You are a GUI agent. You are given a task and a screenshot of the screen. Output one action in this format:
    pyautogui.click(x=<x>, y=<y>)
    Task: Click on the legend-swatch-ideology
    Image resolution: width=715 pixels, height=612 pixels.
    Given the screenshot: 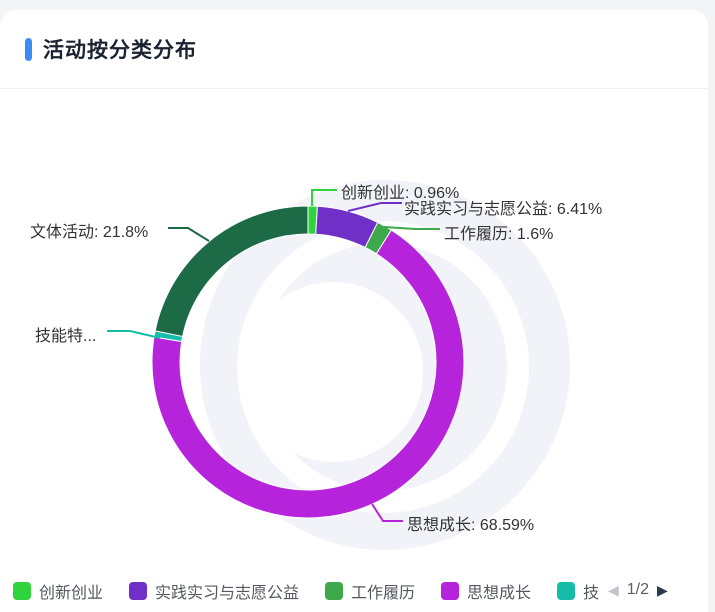 What is the action you would take?
    pyautogui.click(x=450, y=591)
    